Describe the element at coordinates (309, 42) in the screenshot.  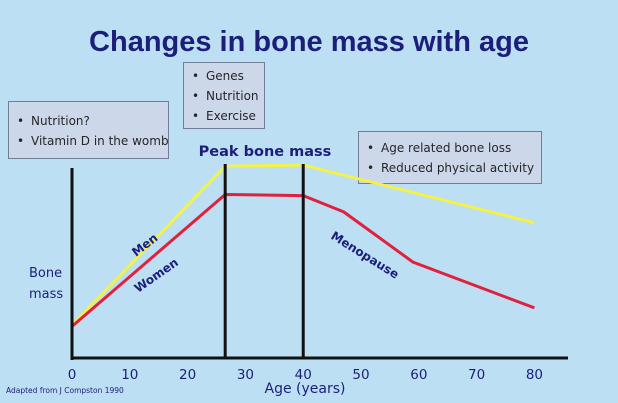
I see `slide-title: Changes in bone mass with age` at that location.